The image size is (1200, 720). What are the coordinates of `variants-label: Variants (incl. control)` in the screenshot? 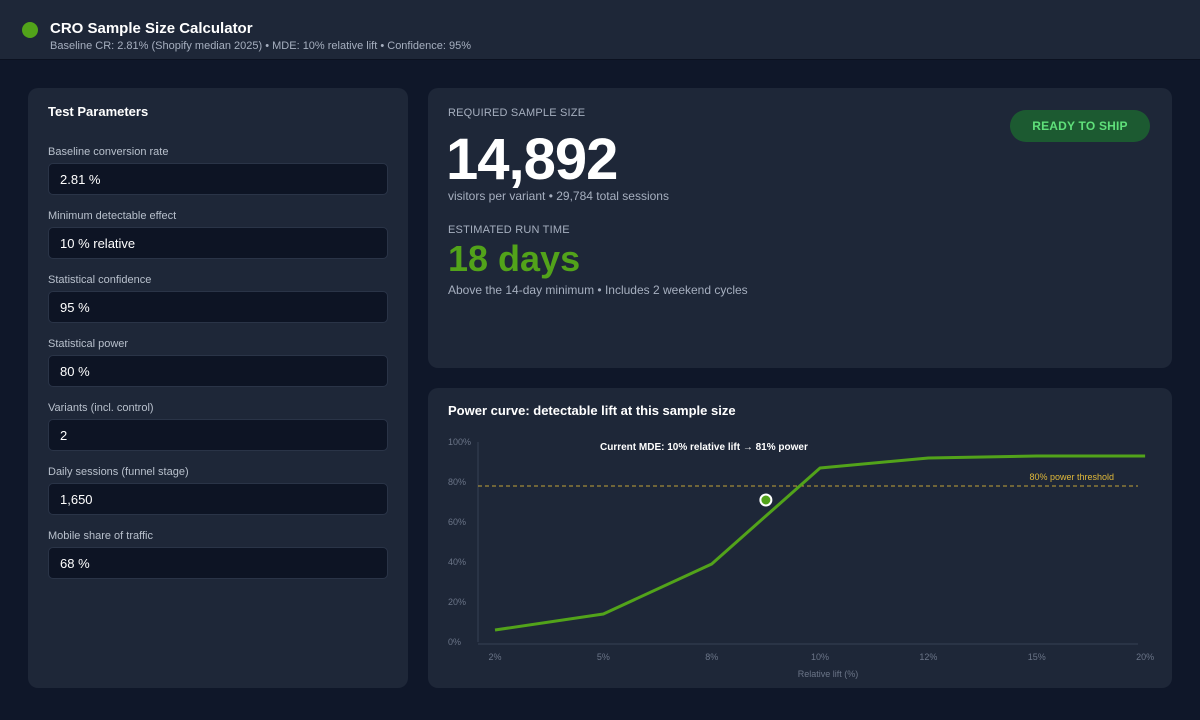 It's located at (101, 408).